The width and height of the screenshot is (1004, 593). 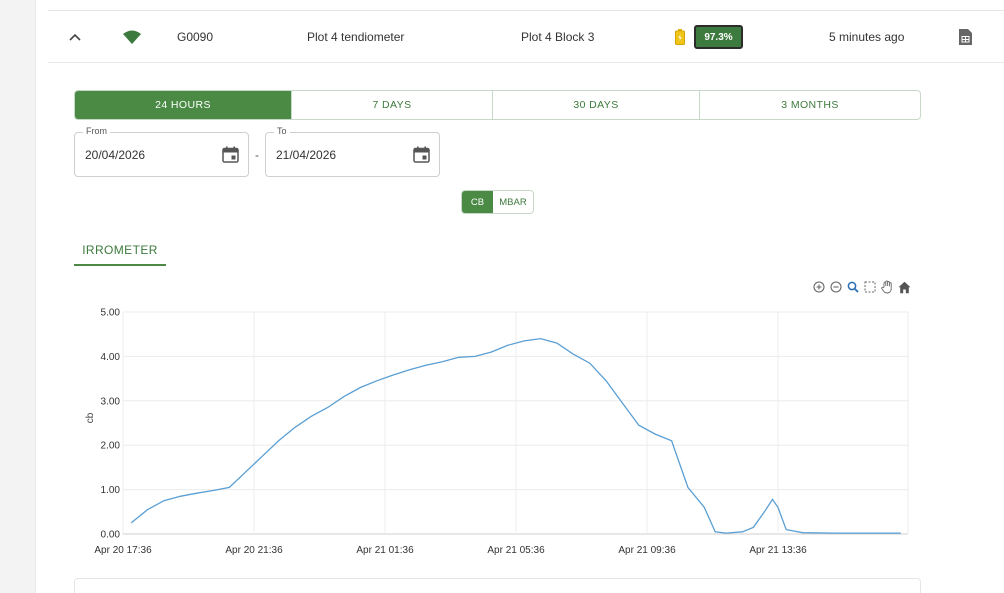 I want to click on selection-zoom-icon, so click(x=870, y=287).